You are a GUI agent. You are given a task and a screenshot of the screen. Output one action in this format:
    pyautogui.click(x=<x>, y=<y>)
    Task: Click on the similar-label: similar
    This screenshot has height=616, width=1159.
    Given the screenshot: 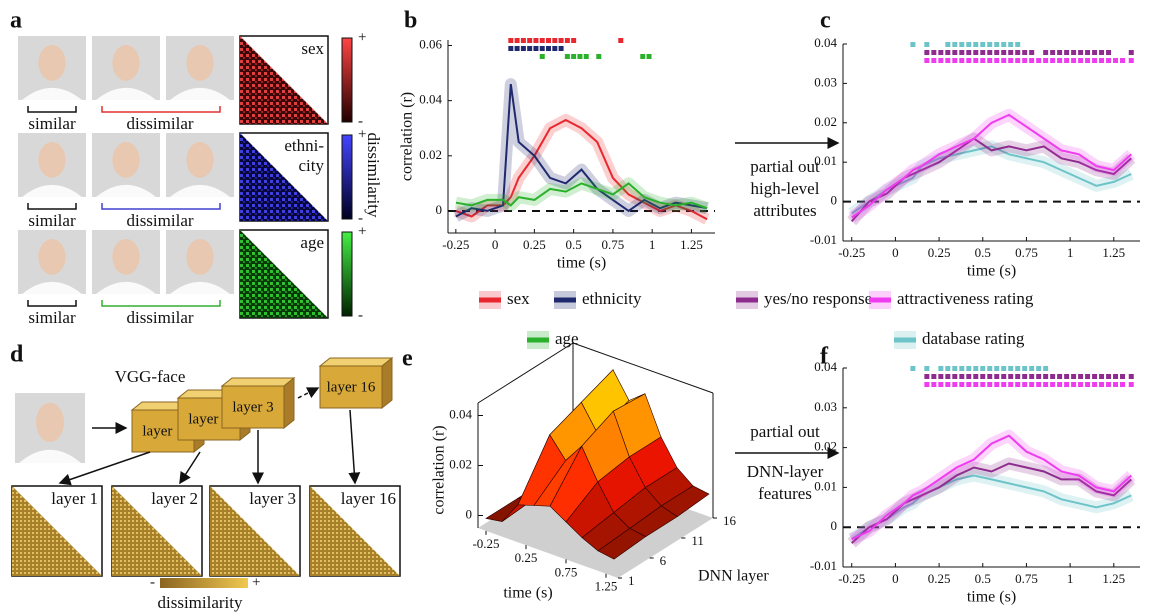 What is the action you would take?
    pyautogui.click(x=52, y=317)
    